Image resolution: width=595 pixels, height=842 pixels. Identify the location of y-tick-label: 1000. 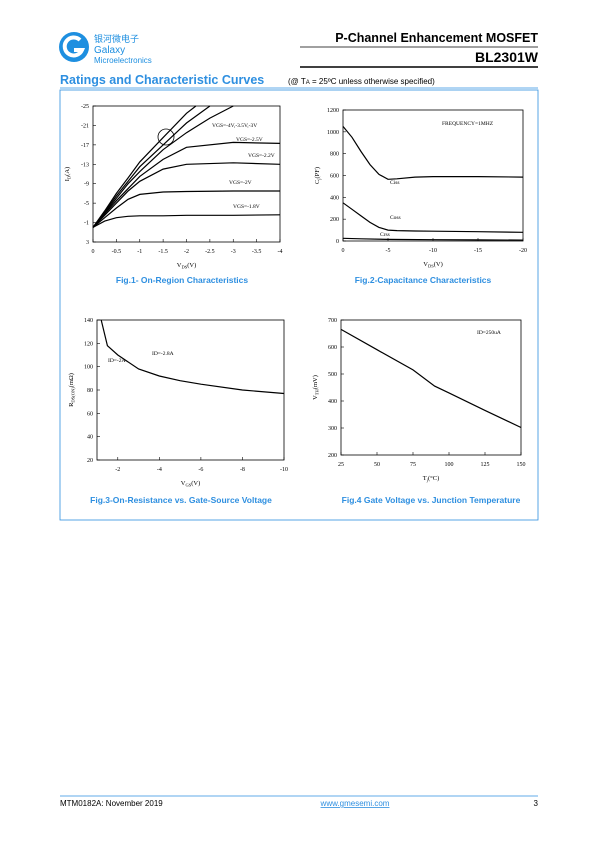
(333, 133).